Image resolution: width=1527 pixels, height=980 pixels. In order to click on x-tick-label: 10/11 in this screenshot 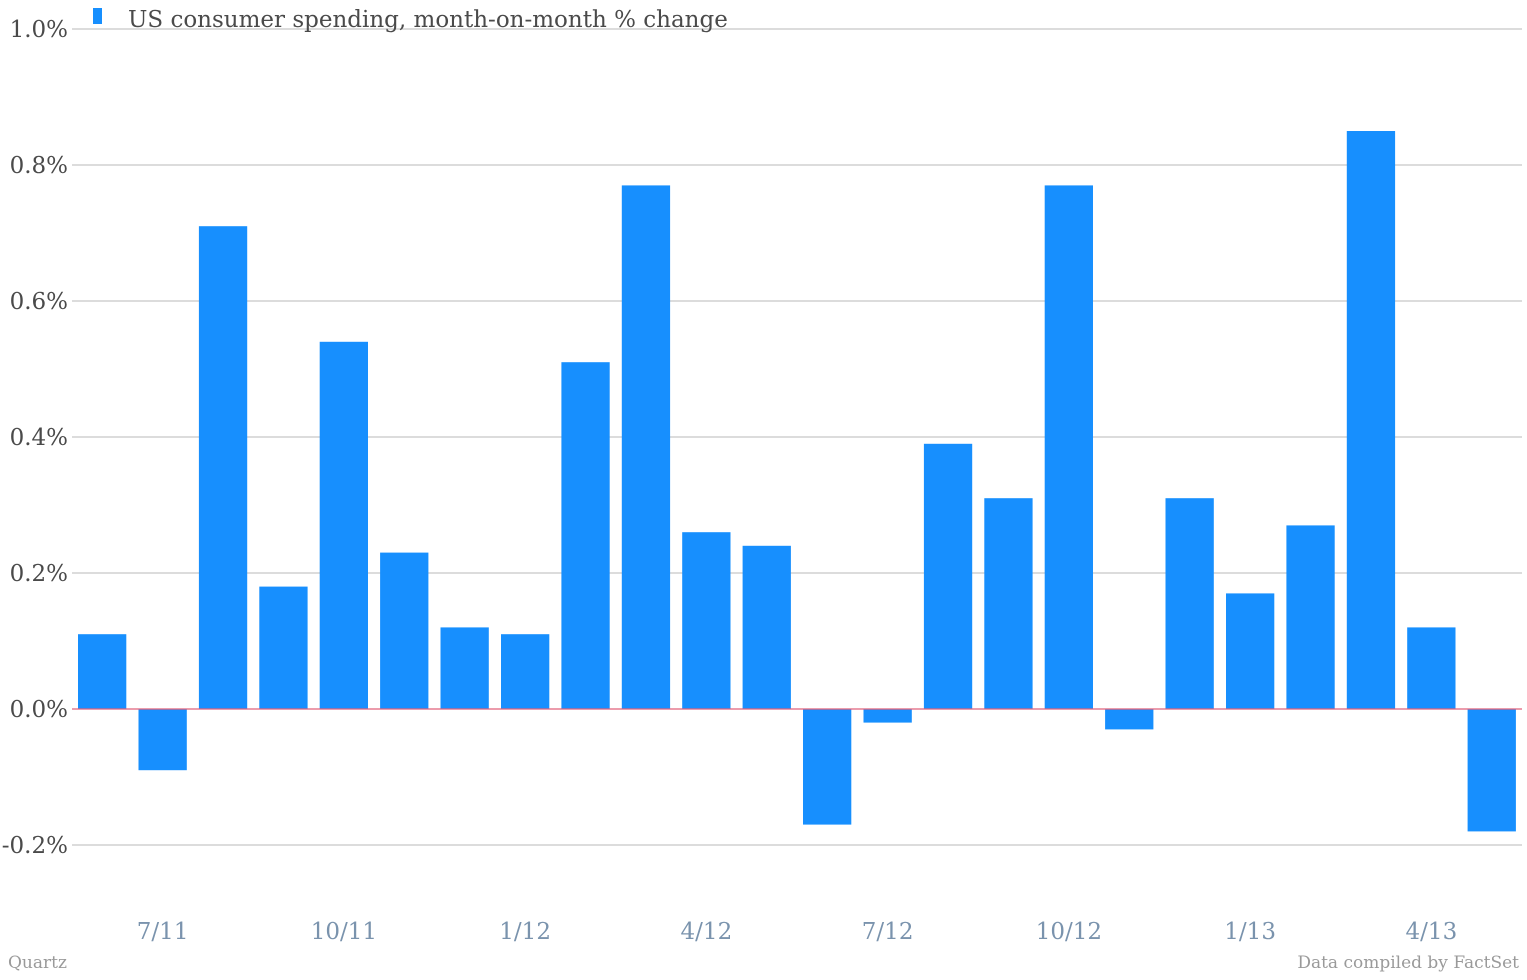, I will do `click(344, 932)`.